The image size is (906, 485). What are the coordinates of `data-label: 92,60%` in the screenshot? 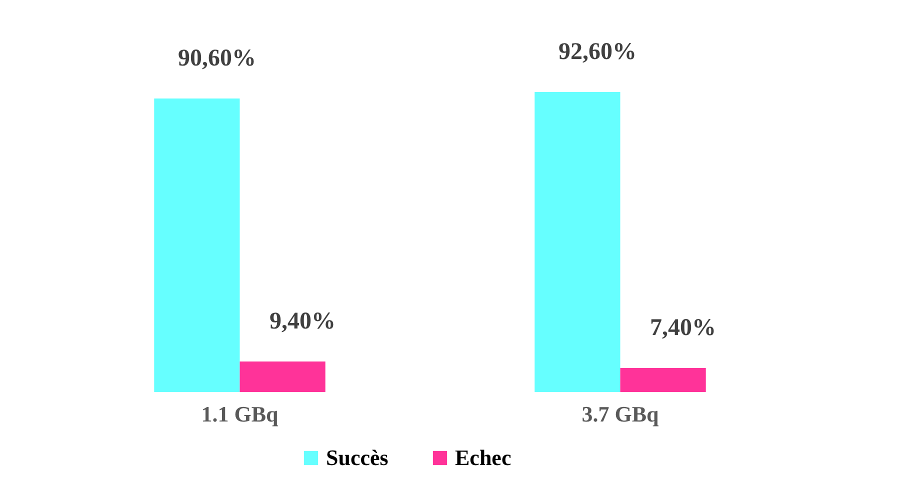 It's located at (597, 52).